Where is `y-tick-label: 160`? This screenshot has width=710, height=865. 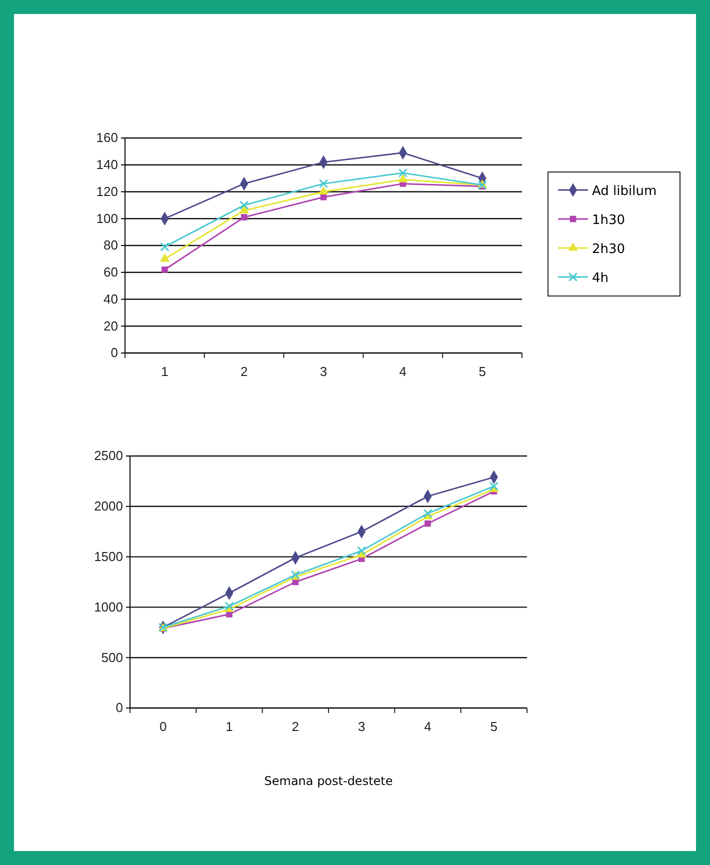 y-tick-label: 160 is located at coordinates (107, 138).